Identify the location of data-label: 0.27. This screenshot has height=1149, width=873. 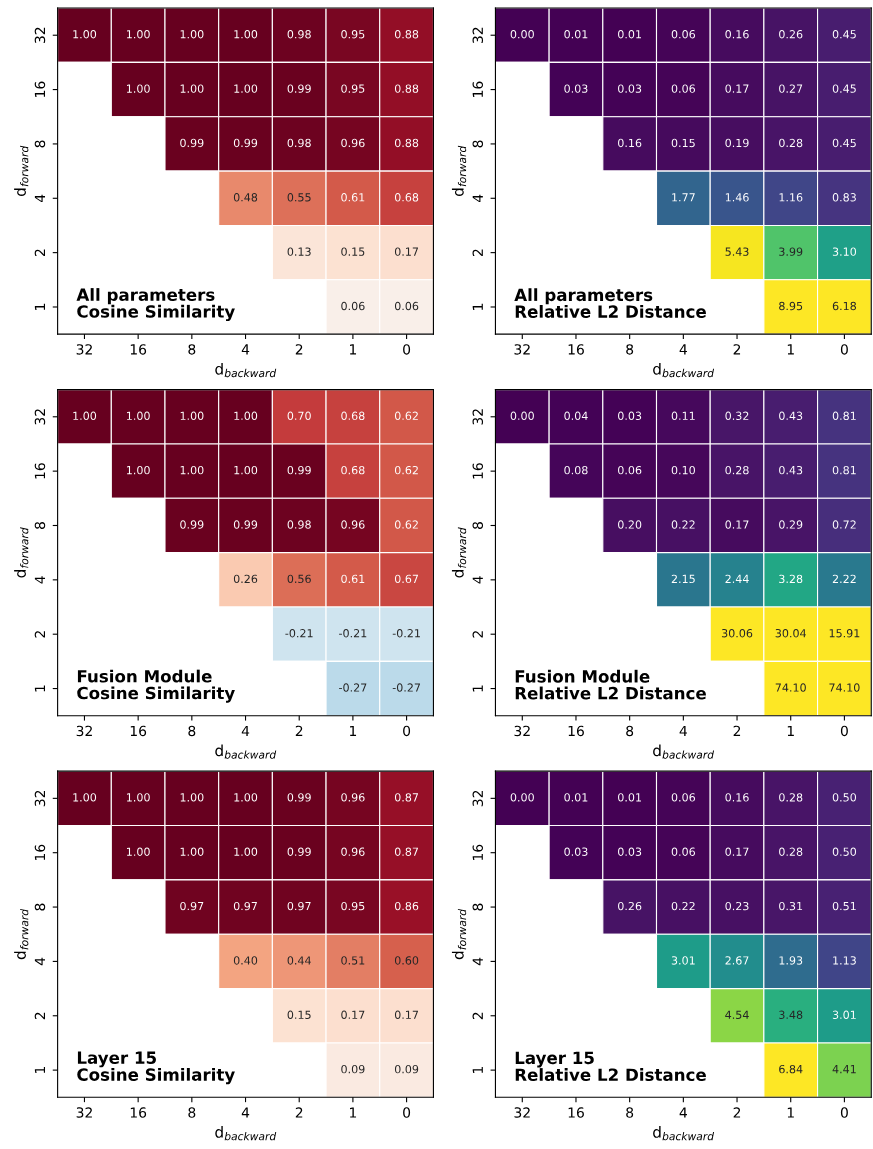
(791, 88).